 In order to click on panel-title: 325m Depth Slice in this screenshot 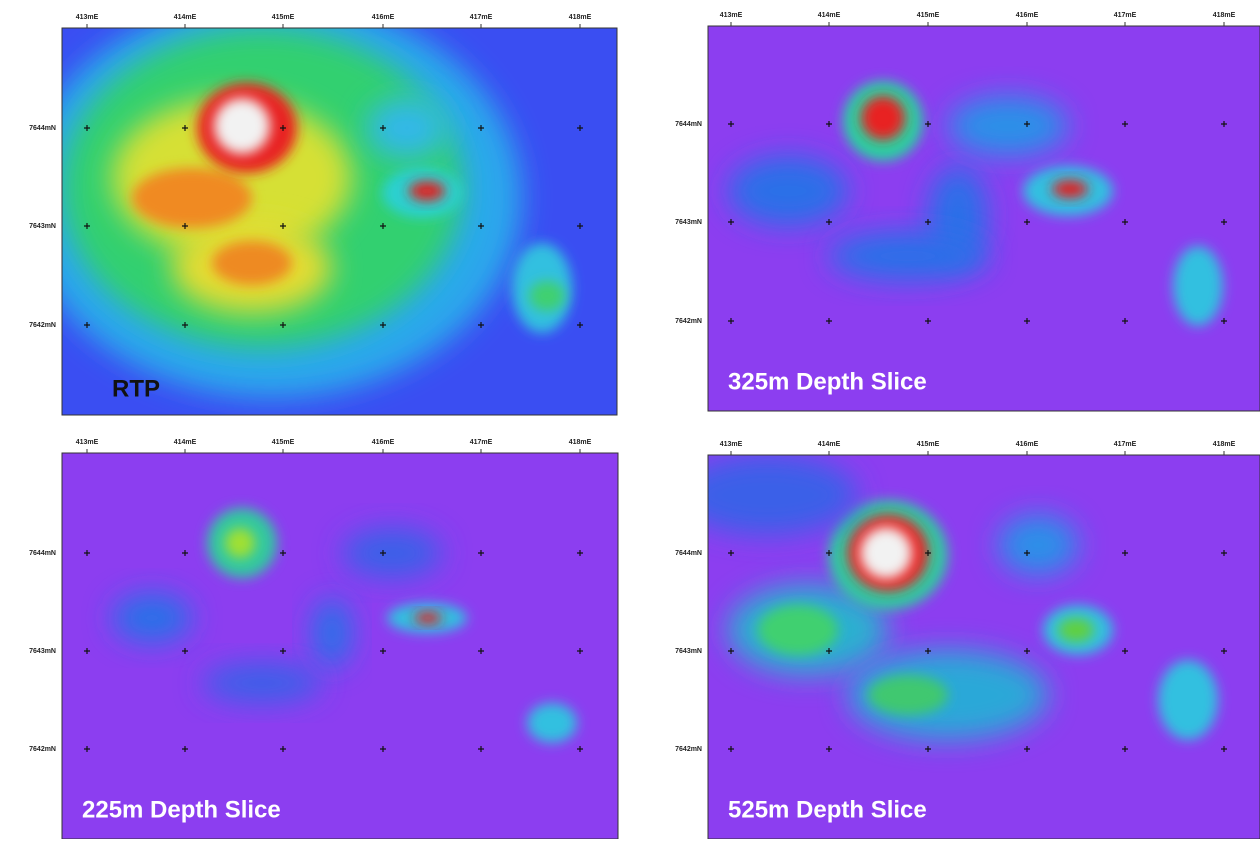, I will do `click(827, 381)`.